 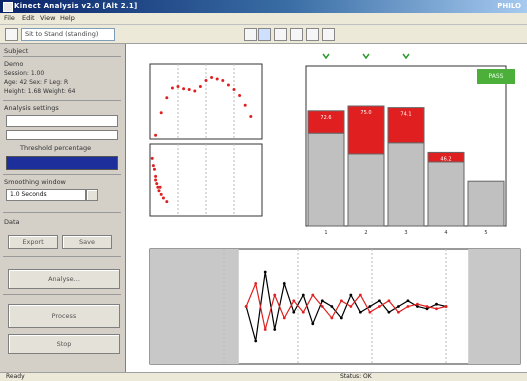 What do you see at coordinates (296, 34) in the screenshot?
I see `zoom-icon` at bounding box center [296, 34].